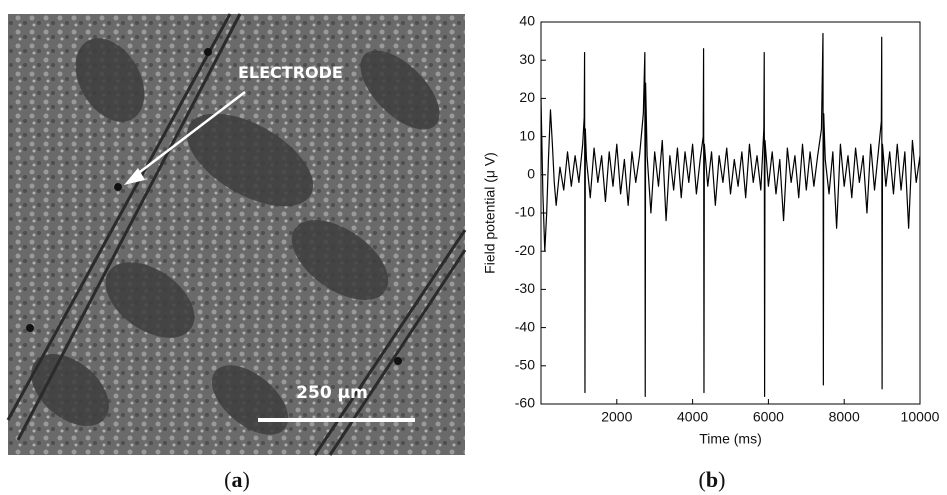  I want to click on caption-letter: b, so click(712, 479).